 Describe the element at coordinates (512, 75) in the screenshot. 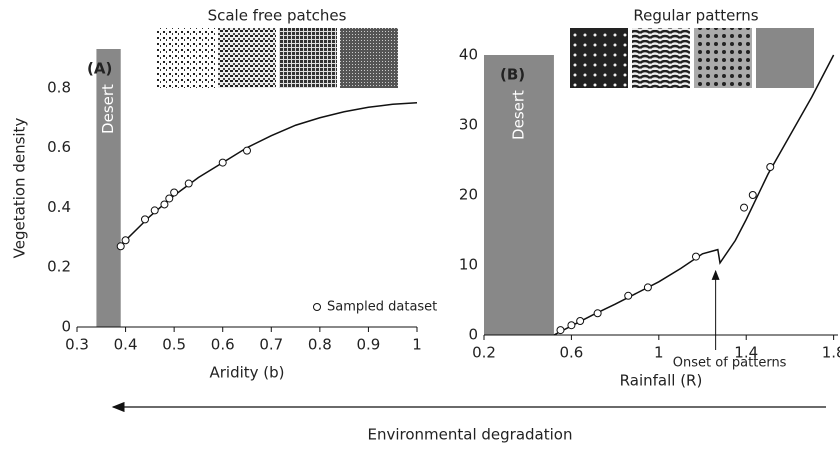

I see `panel-label: (B)` at that location.